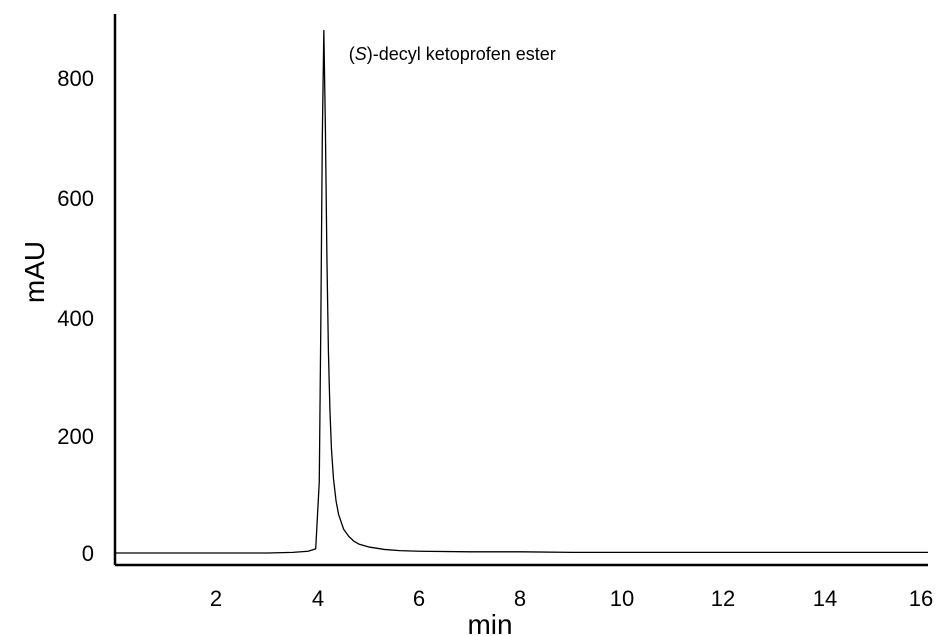 The image size is (945, 636). Describe the element at coordinates (88, 553) in the screenshot. I see `y-tick-label: 0` at that location.